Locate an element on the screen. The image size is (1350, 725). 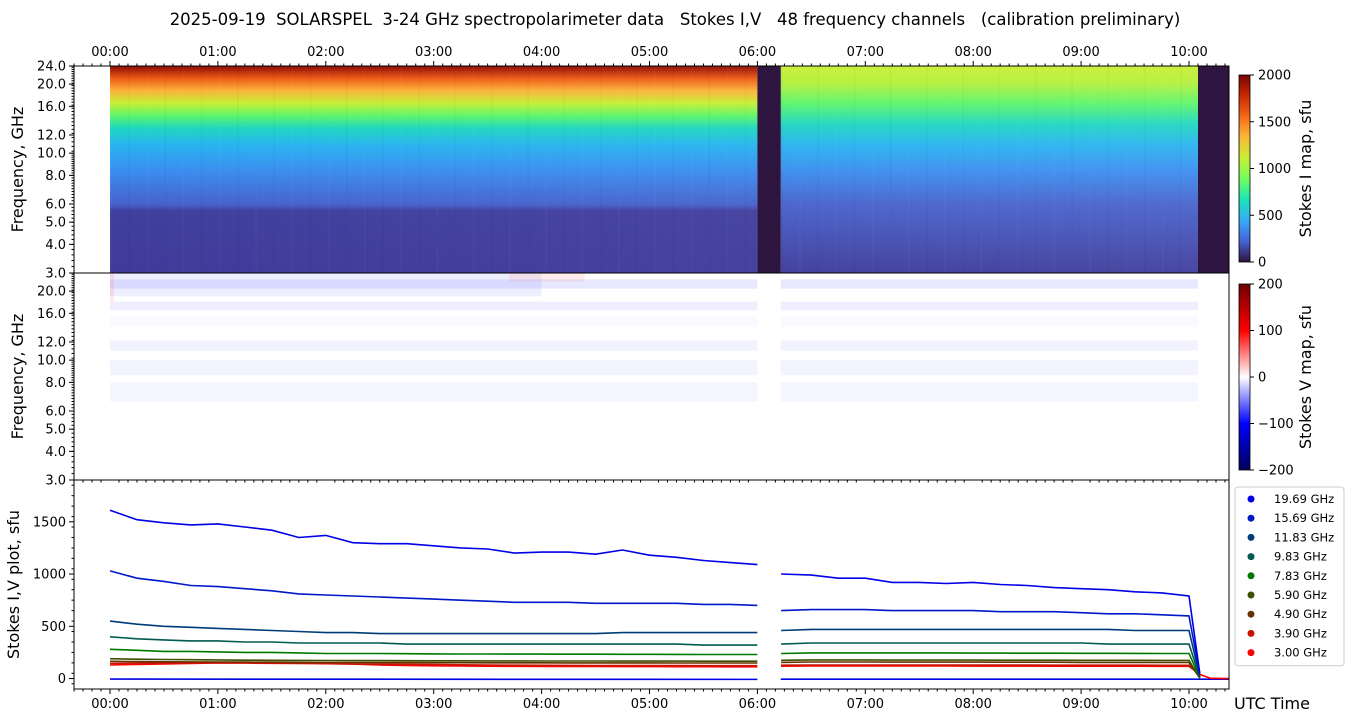
colorbar-label-2: Stokes V map, sfu is located at coordinates (1305, 377).